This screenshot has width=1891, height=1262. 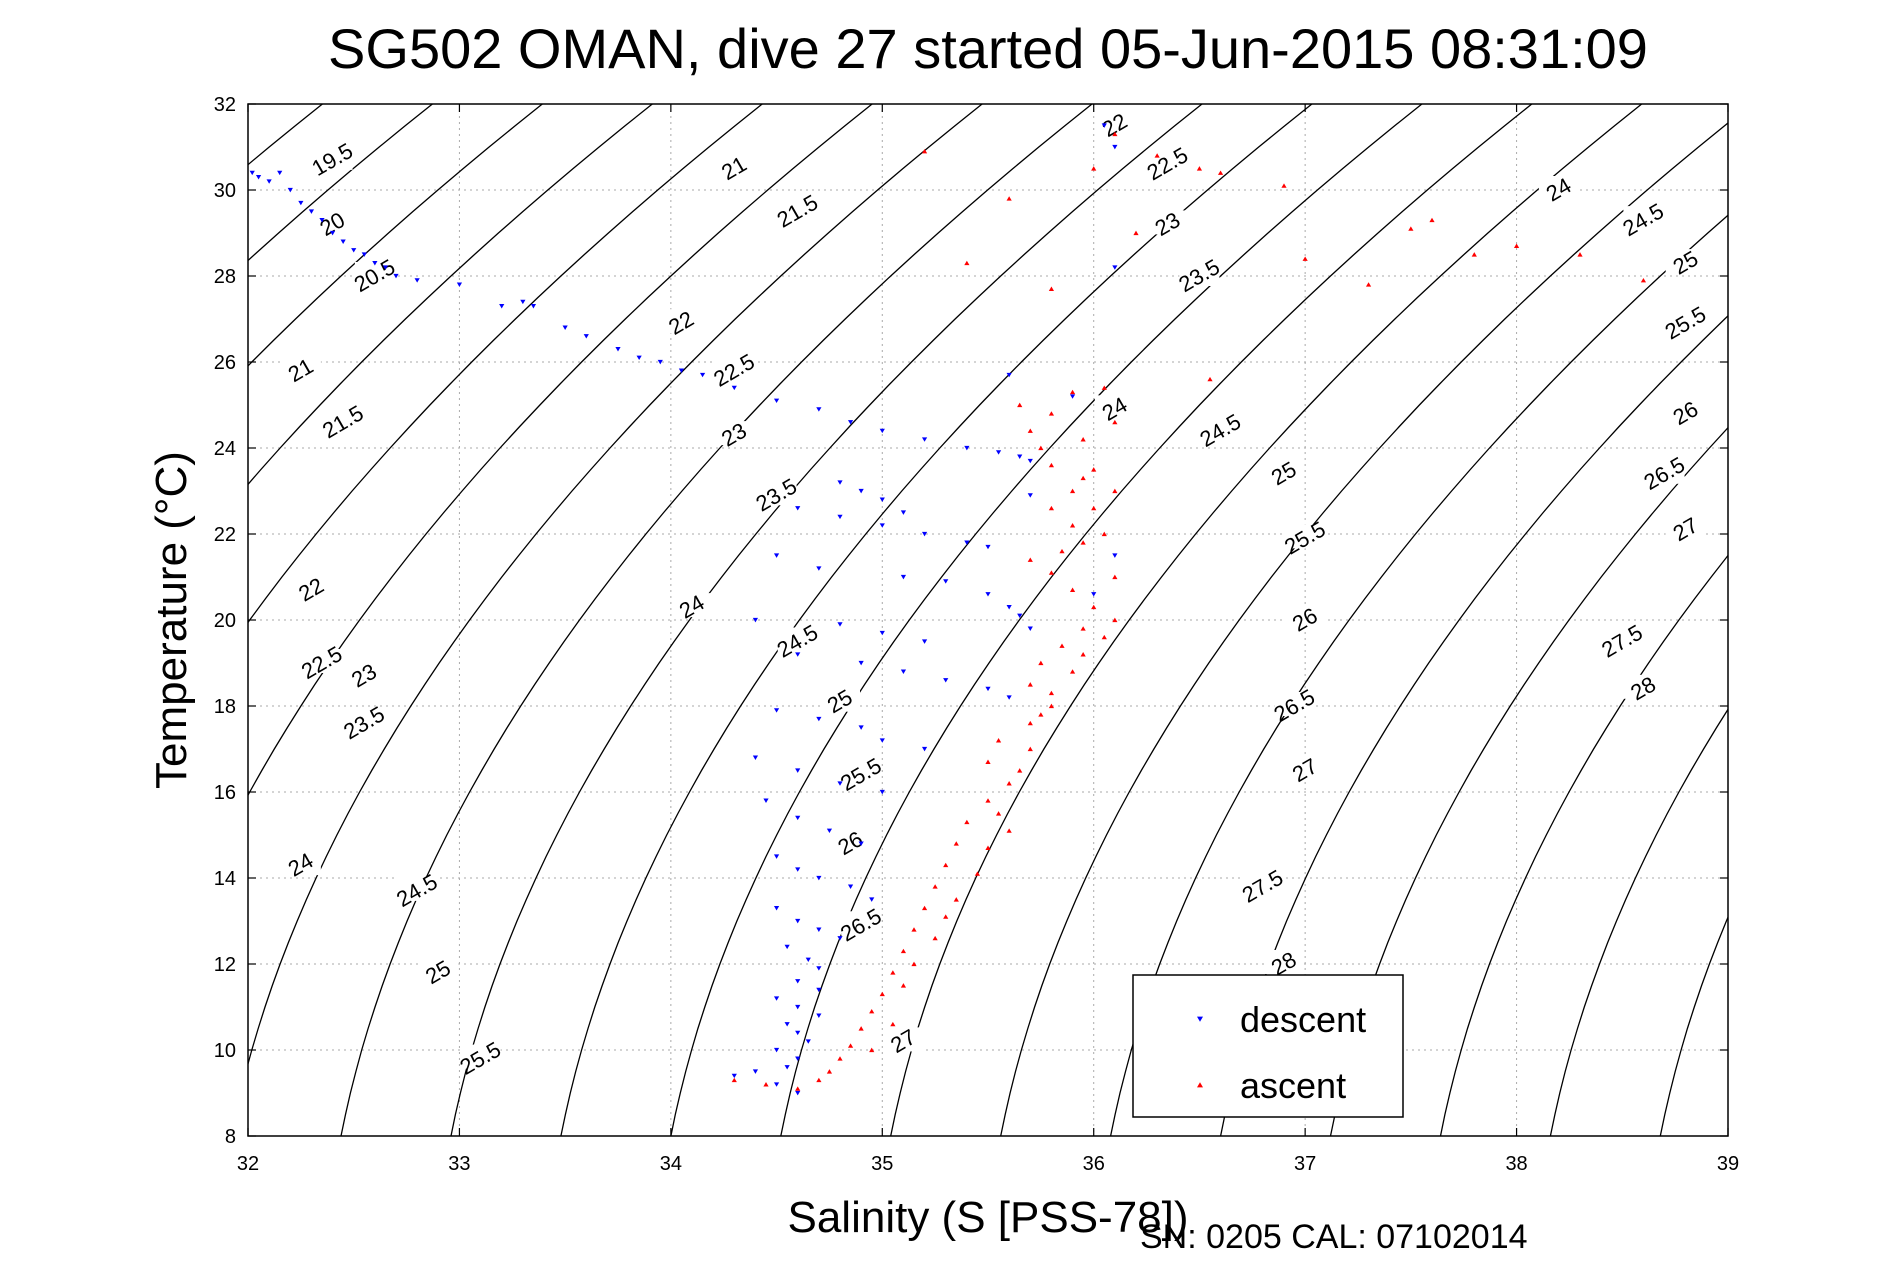 I want to click on x-tick-label: 35, so click(x=882, y=1164).